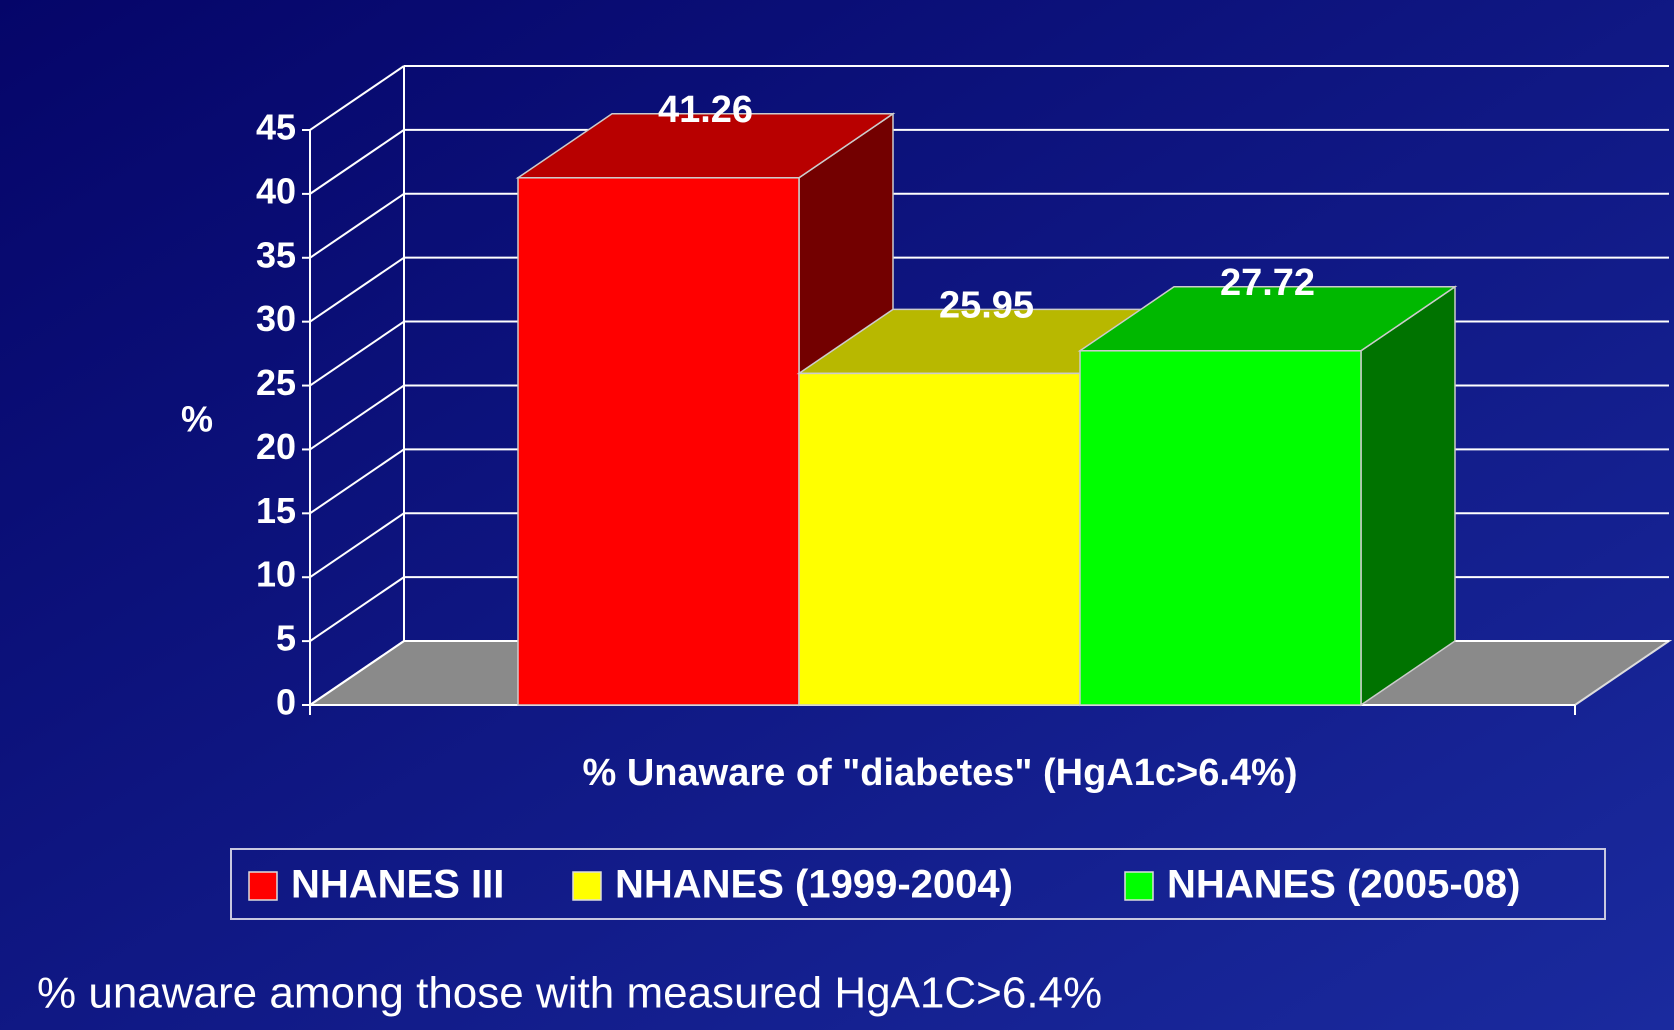 The width and height of the screenshot is (1674, 1030). I want to click on y-tick-label: 45, so click(276, 127).